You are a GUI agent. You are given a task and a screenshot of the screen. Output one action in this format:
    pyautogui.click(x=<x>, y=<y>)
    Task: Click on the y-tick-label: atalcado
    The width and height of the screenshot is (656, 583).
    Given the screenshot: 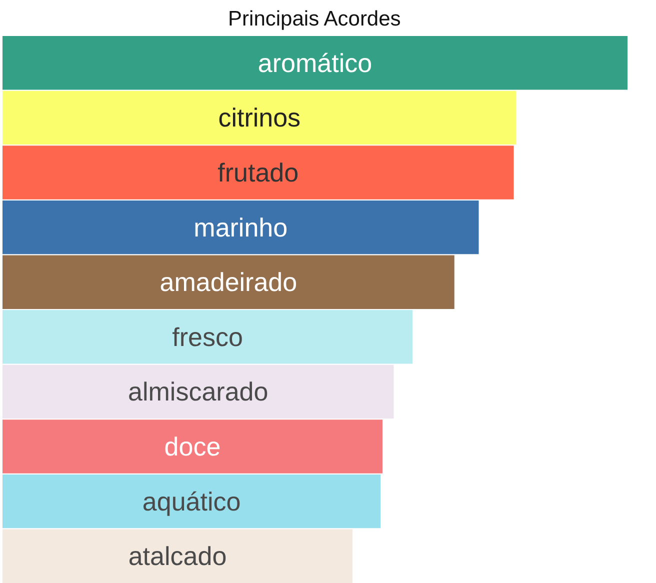 What is the action you would take?
    pyautogui.click(x=177, y=556)
    